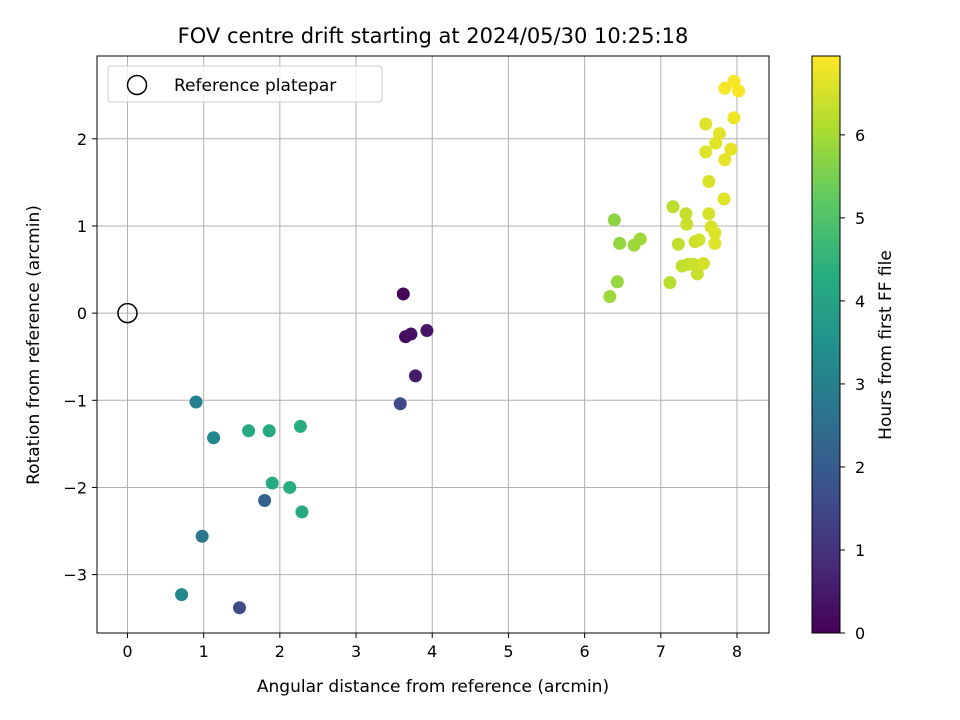  What do you see at coordinates (860, 633) in the screenshot?
I see `colorbar-tick-label: 0` at bounding box center [860, 633].